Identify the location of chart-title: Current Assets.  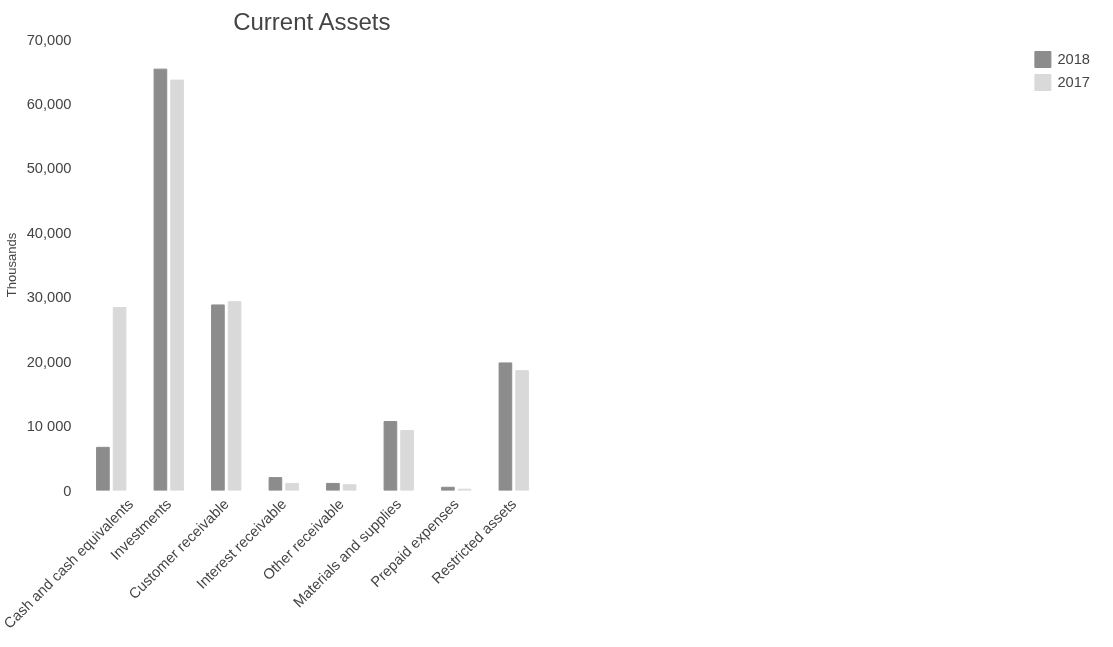
(312, 21).